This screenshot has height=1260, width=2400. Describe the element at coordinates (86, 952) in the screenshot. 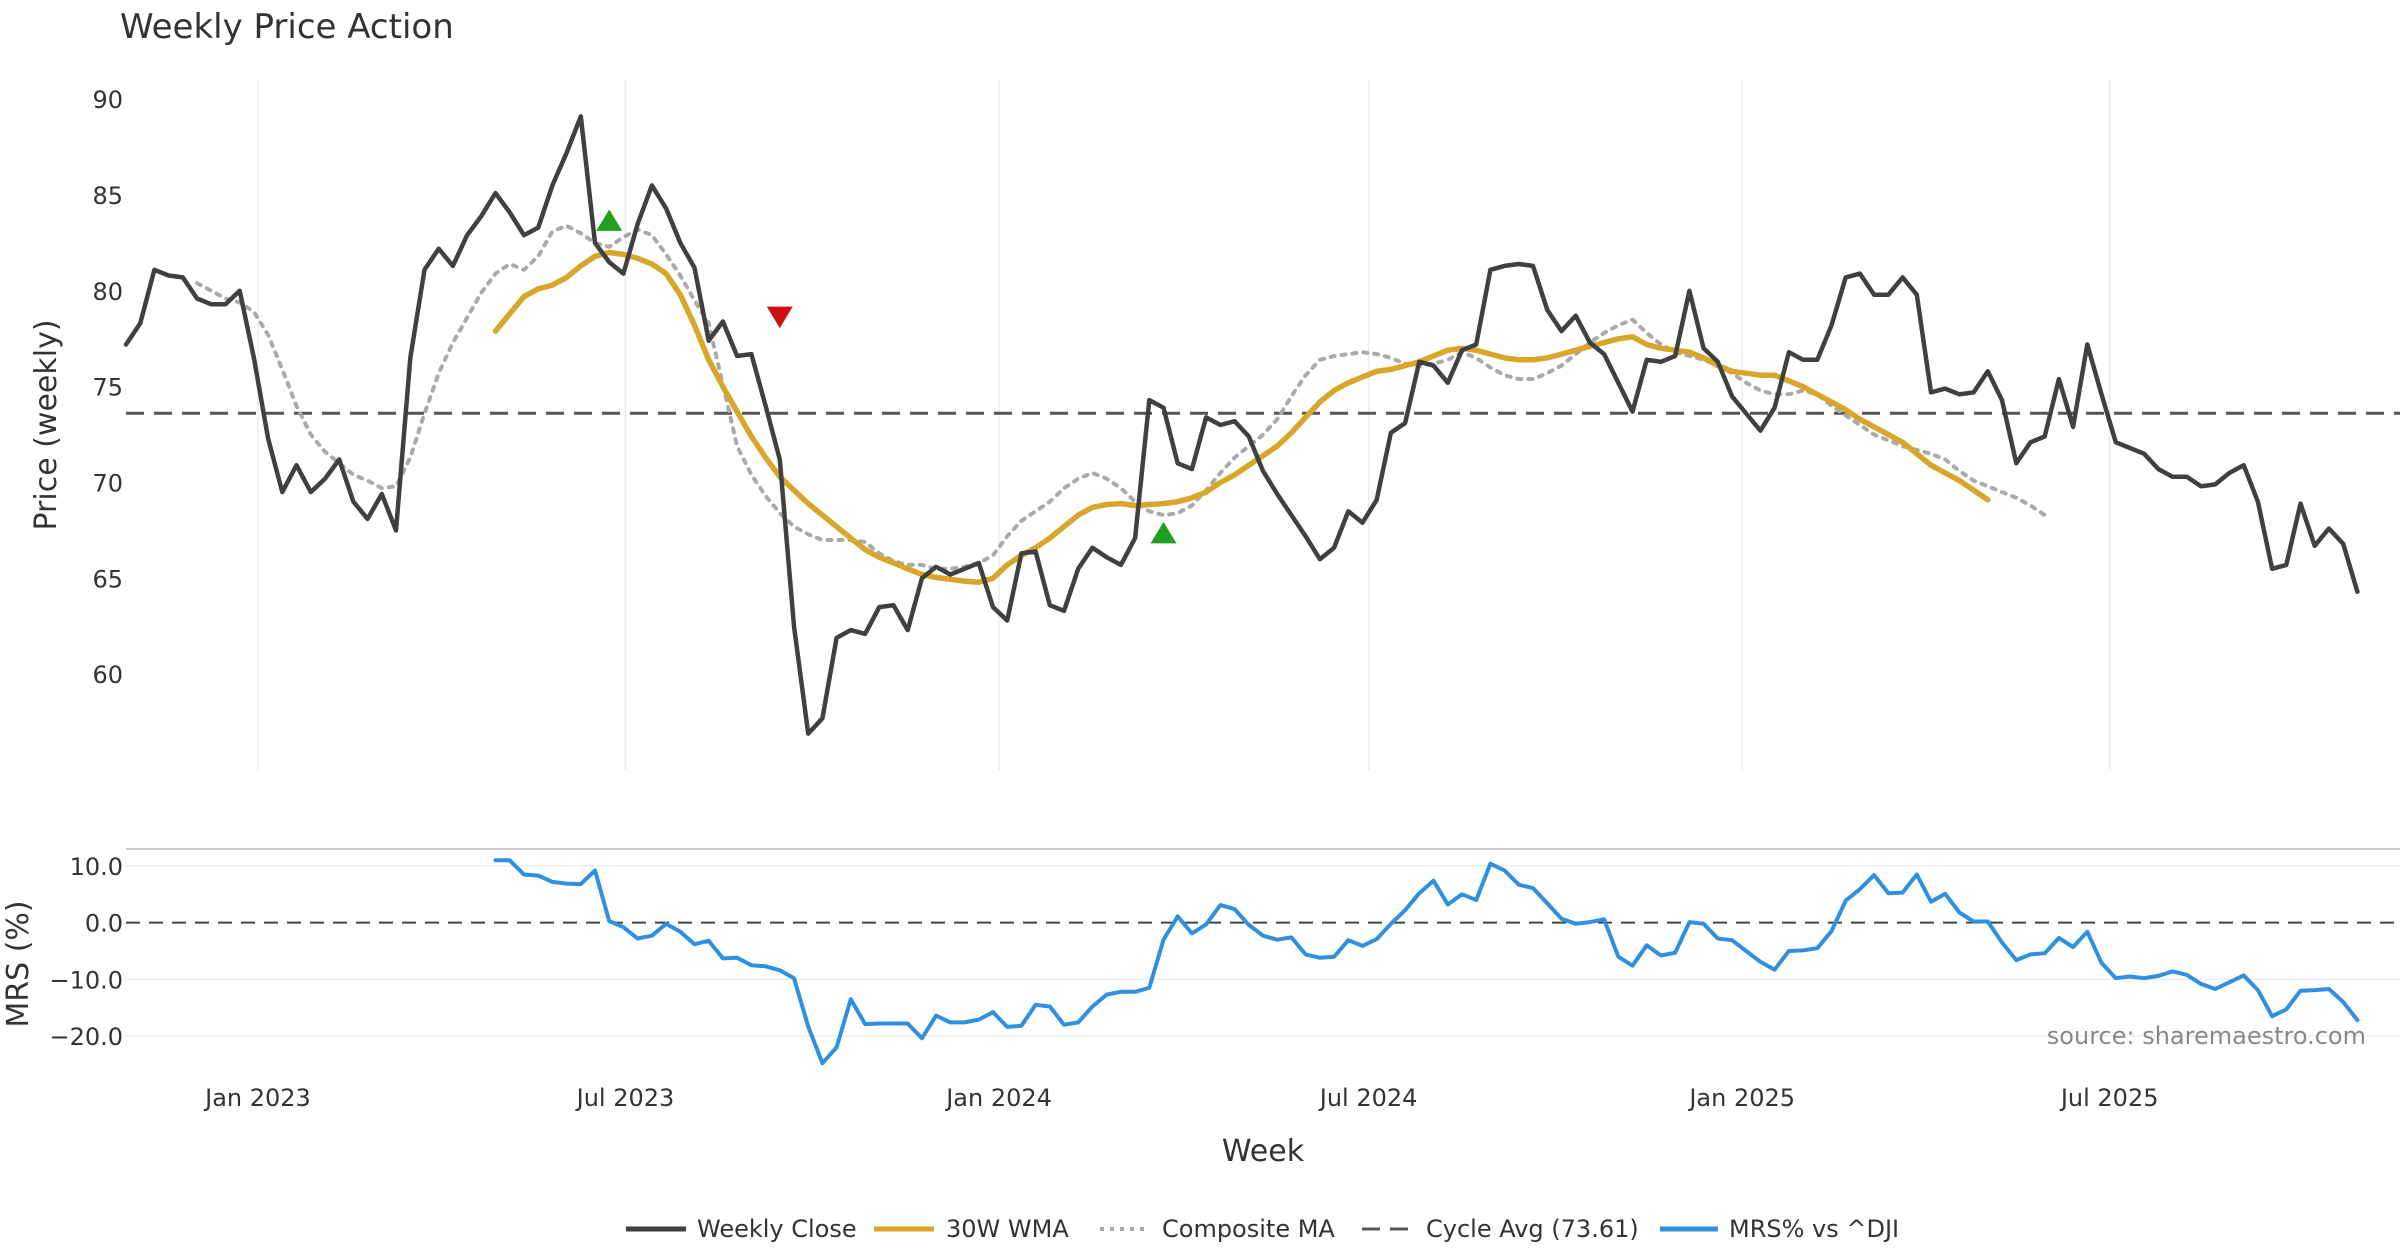

I see `mrs-y-ticks: 10.0 0.0 −10.0 −20.0` at that location.